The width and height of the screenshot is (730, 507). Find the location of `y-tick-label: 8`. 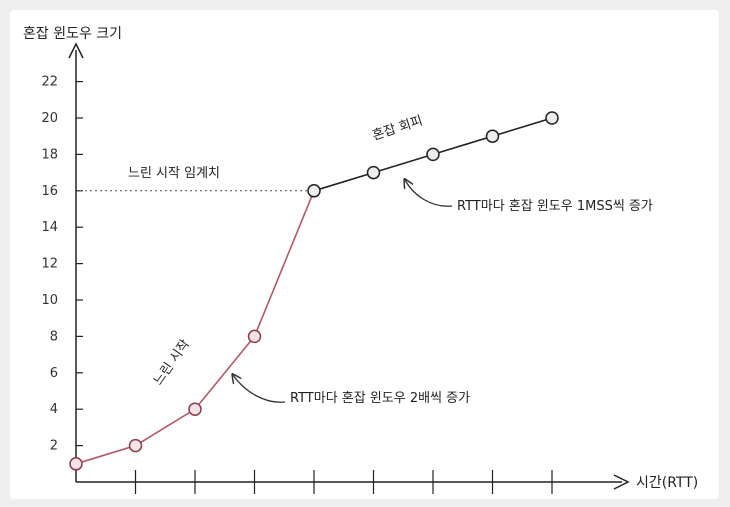

y-tick-label: 8 is located at coordinates (54, 336).